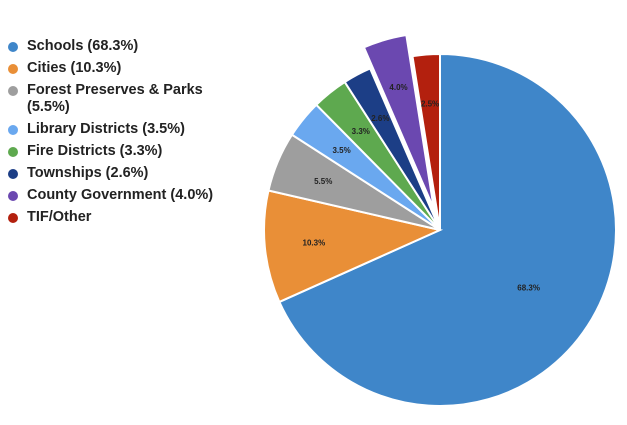 This screenshot has width=627, height=425. What do you see at coordinates (95, 151) in the screenshot?
I see `legend-label: Fire Districts (3.3%)` at bounding box center [95, 151].